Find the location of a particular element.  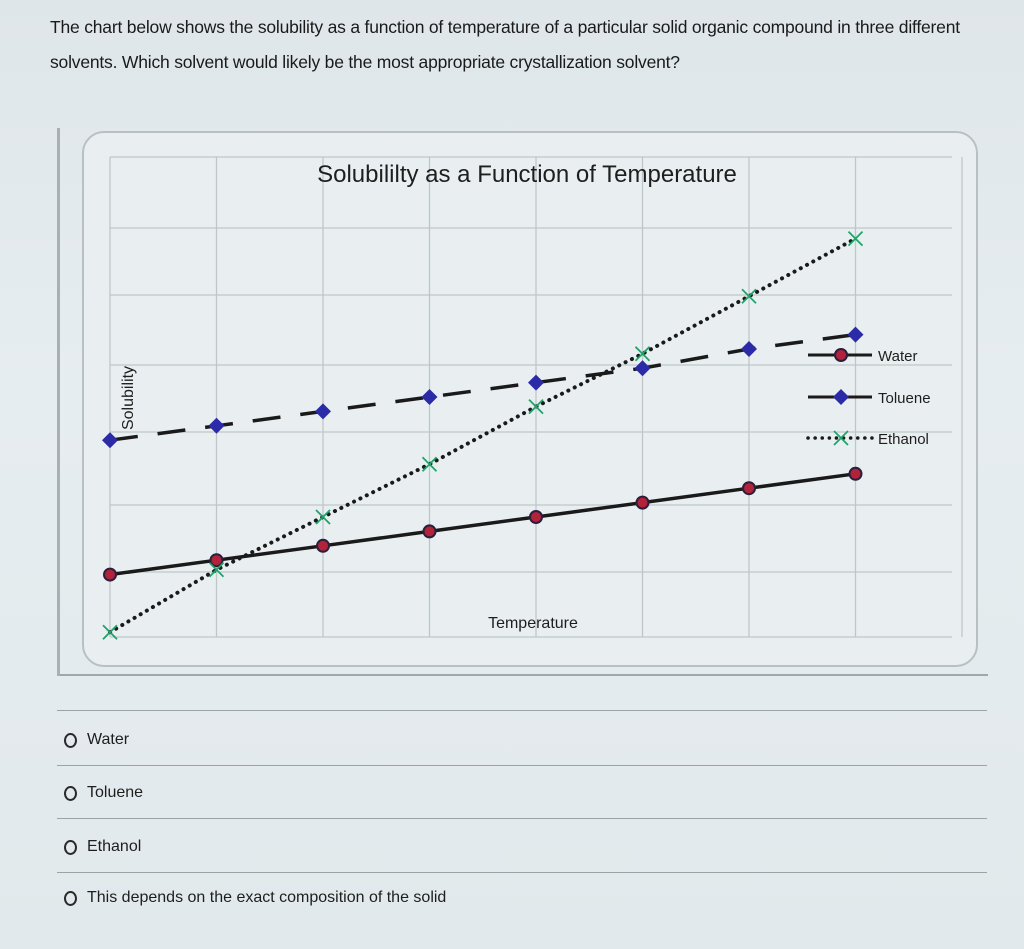

chart-legend: Water Toluene Ethanol is located at coordinates (868, 398).